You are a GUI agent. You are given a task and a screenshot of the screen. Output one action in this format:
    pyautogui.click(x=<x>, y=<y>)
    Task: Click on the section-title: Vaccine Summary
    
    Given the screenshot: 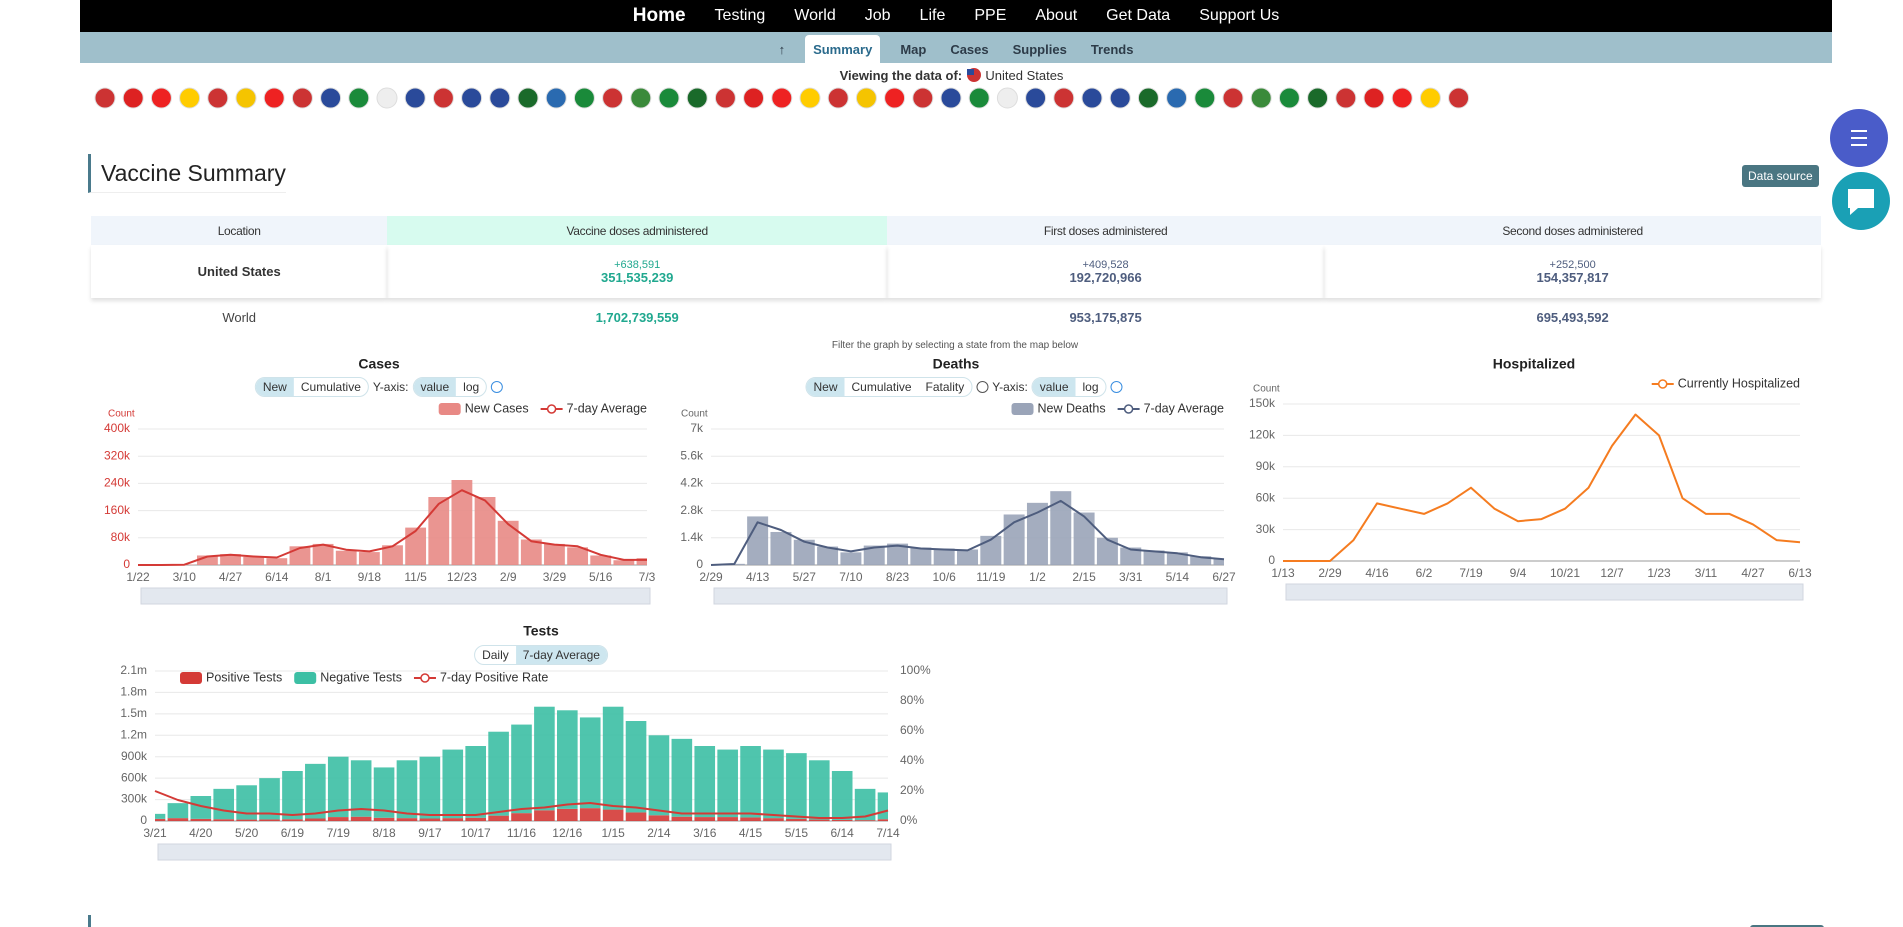 What is the action you would take?
    pyautogui.click(x=187, y=173)
    